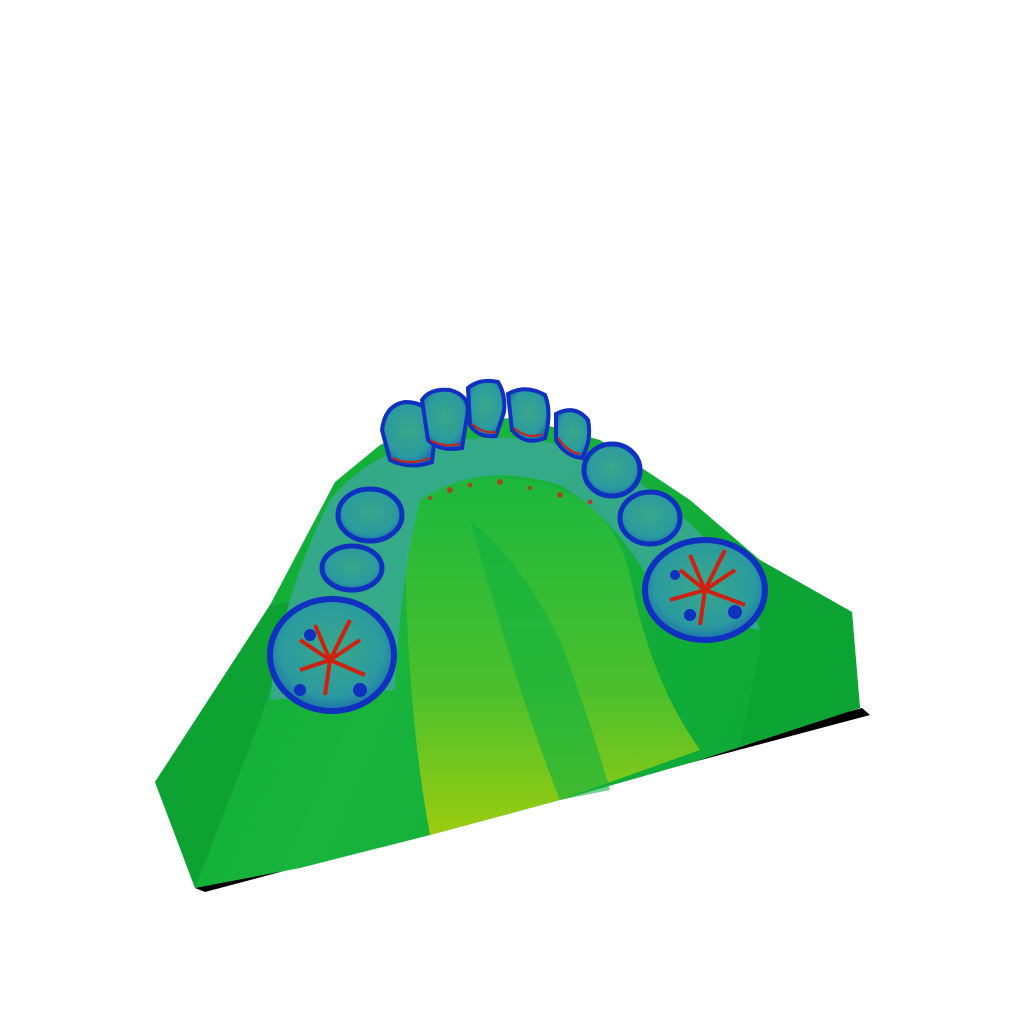 Image resolution: width=1024 pixels, height=1024 pixels. Describe the element at coordinates (540, 660) in the screenshot. I see `palate-fold` at that location.